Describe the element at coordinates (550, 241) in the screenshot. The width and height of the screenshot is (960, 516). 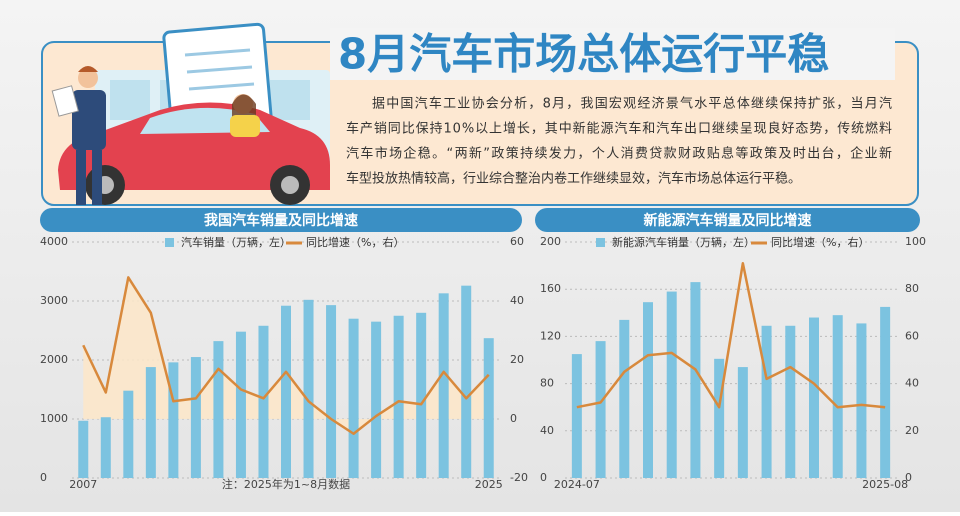
I see `y-tick-label: 200` at that location.